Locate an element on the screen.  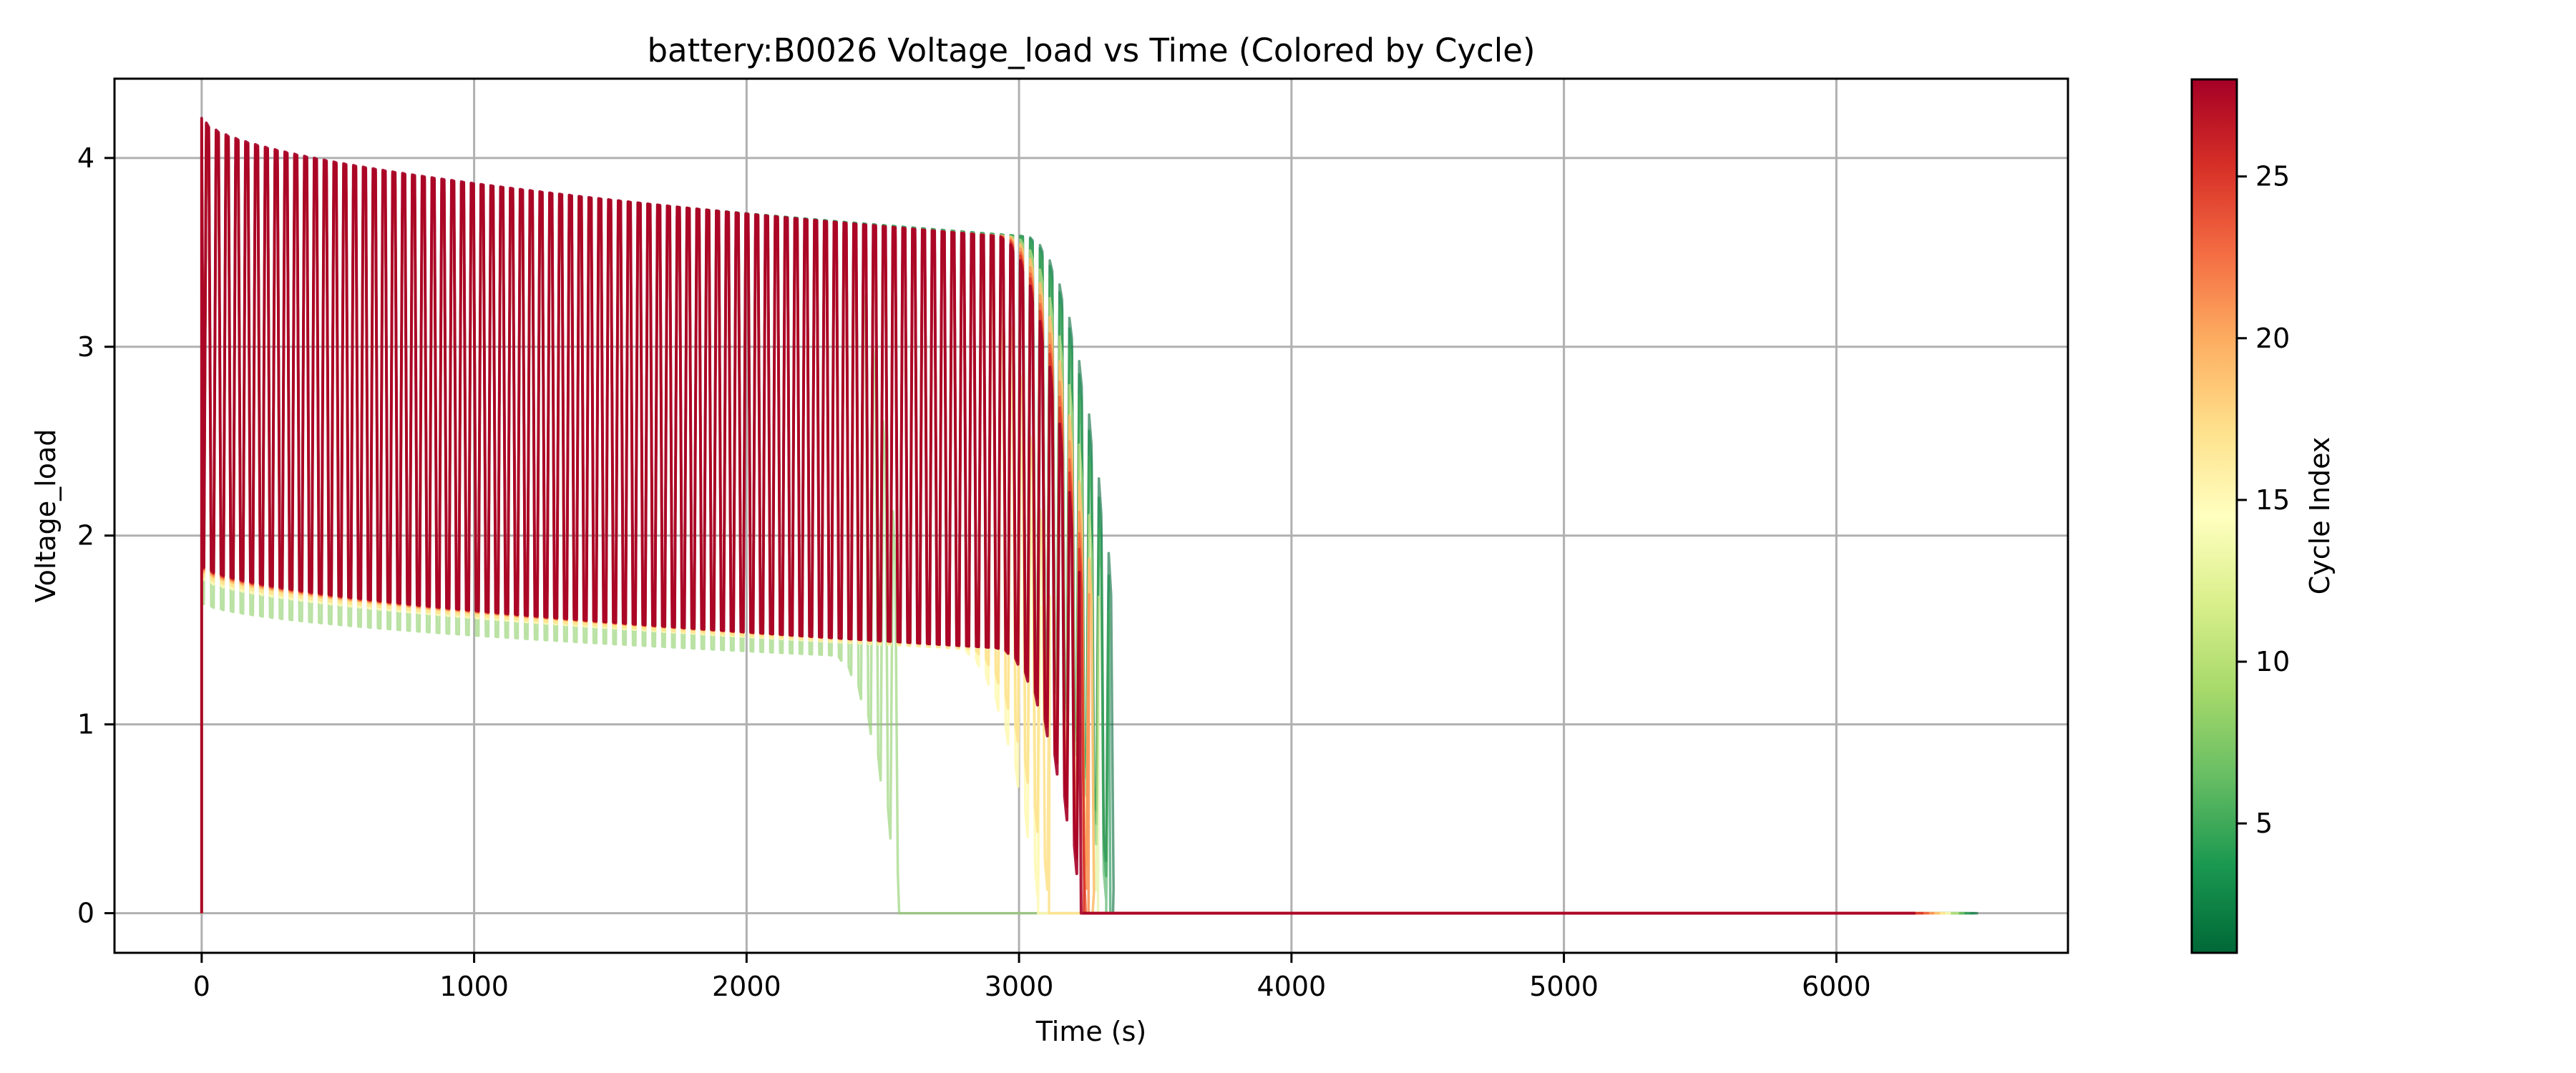
x-tick-label-6: 6000 is located at coordinates (1836, 986).